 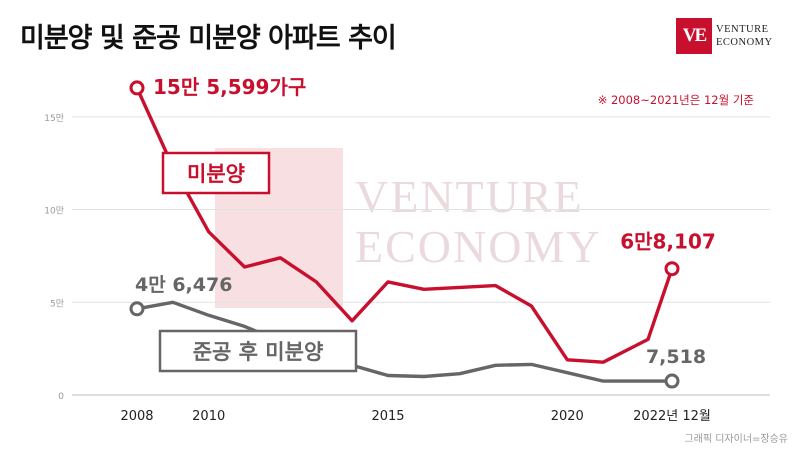 I want to click on logo-text: VENTURE ECONOMY, so click(x=744, y=36).